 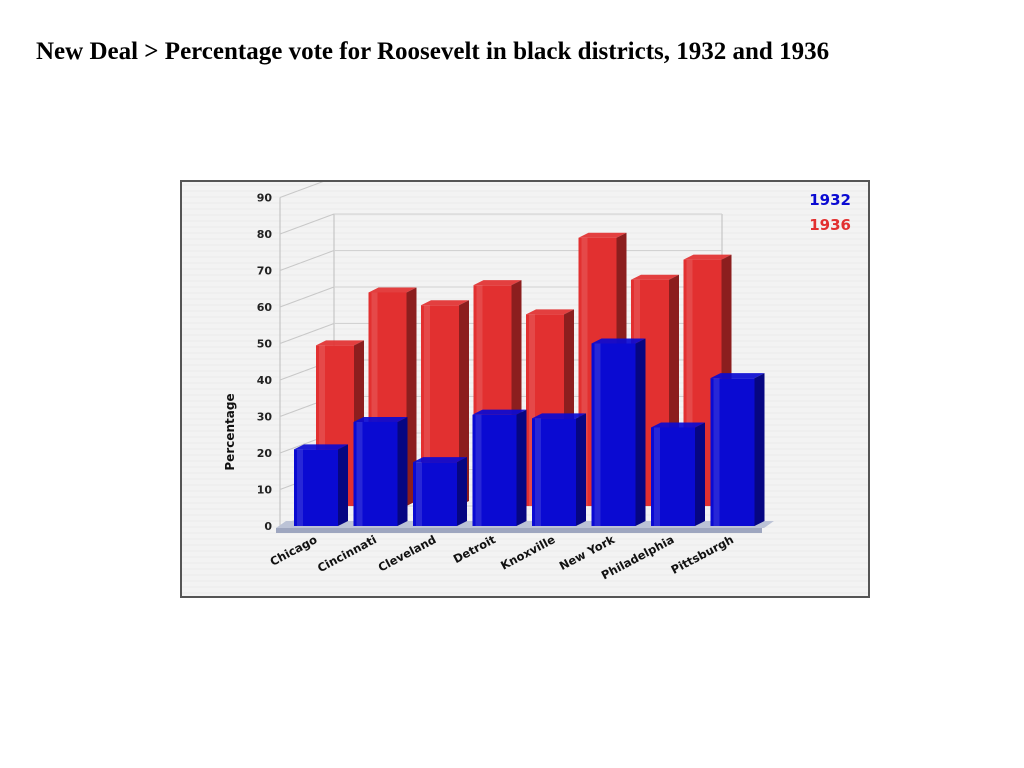 I want to click on bar-1932-pittsburgh-side, so click(x=759, y=449).